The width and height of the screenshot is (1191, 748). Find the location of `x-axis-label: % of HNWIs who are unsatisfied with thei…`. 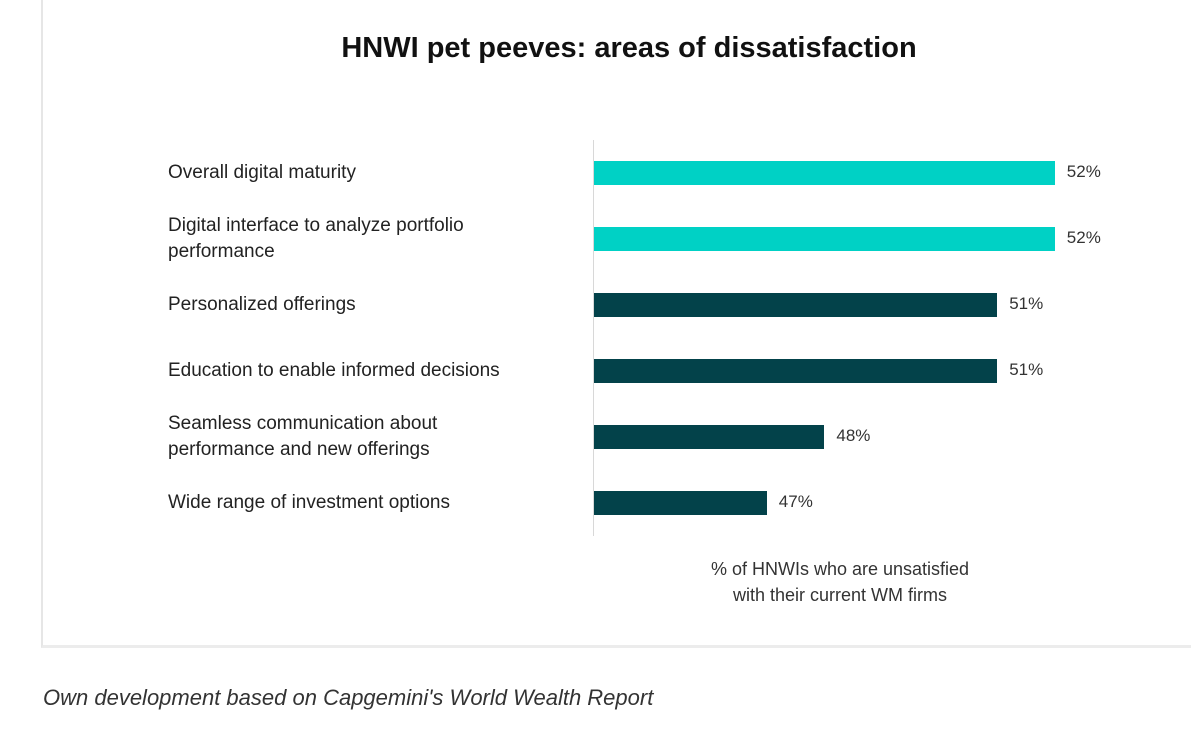

x-axis-label: % of HNWIs who are unsatisfied with thei… is located at coordinates (840, 582).